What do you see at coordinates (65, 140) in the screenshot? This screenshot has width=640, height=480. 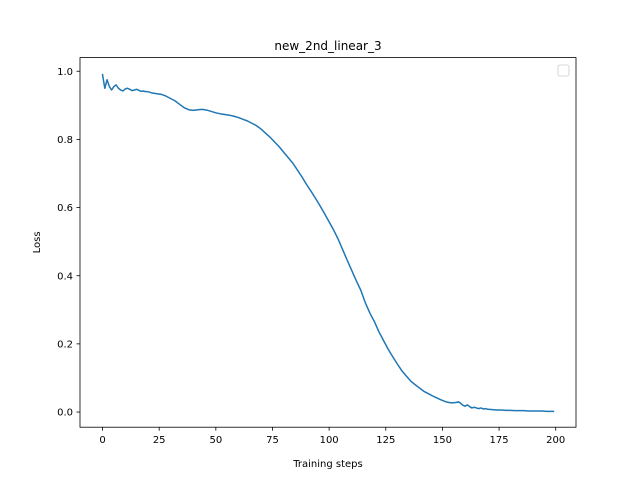 I see `y-tick-label: 0.8` at bounding box center [65, 140].